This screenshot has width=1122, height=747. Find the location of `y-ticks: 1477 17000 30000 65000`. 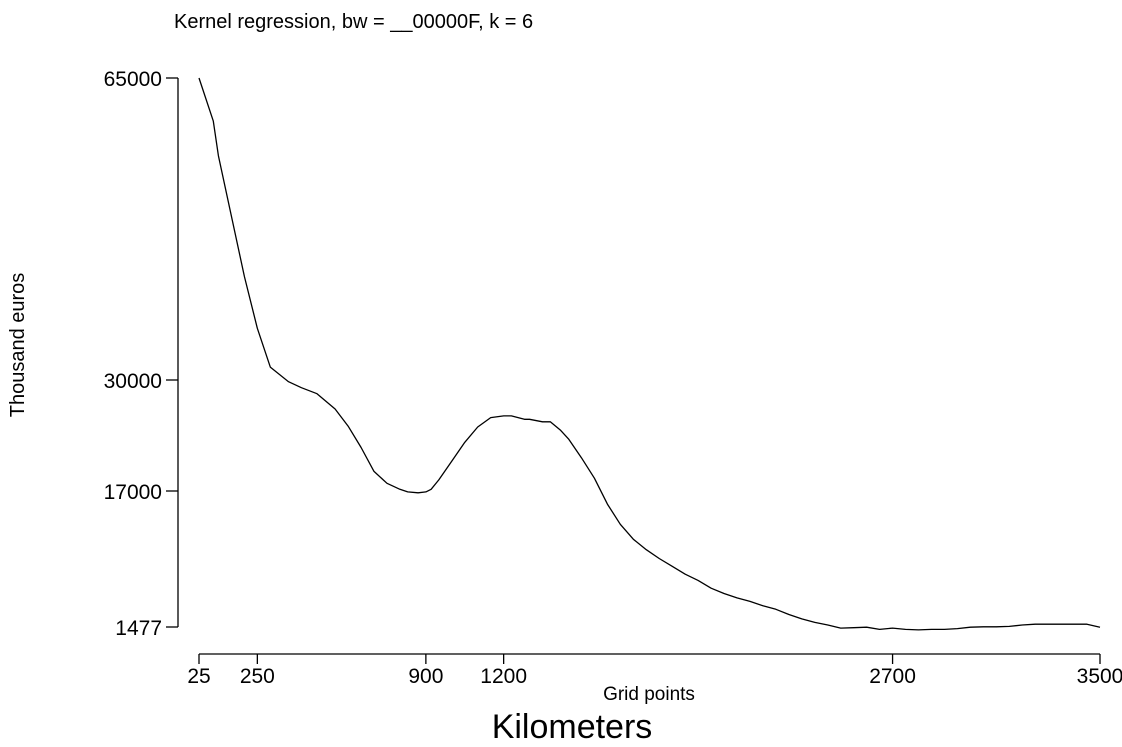

y-ticks: 1477 17000 30000 65000 is located at coordinates (141, 354).